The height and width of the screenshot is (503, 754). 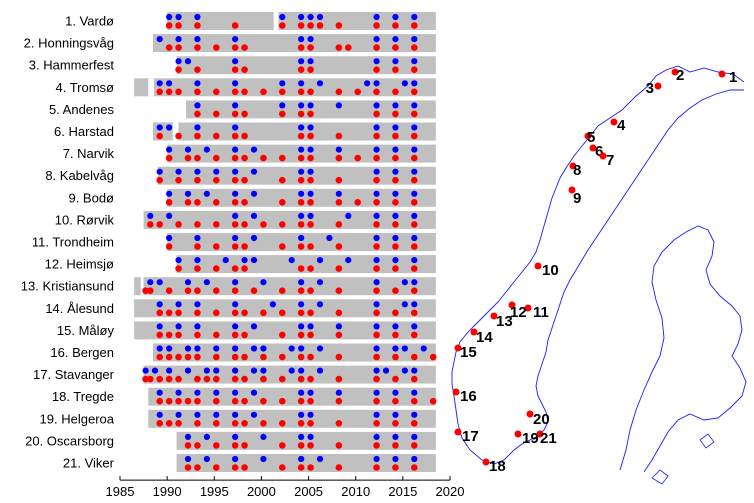 What do you see at coordinates (308, 491) in the screenshot?
I see `x-tick-label: 2005` at bounding box center [308, 491].